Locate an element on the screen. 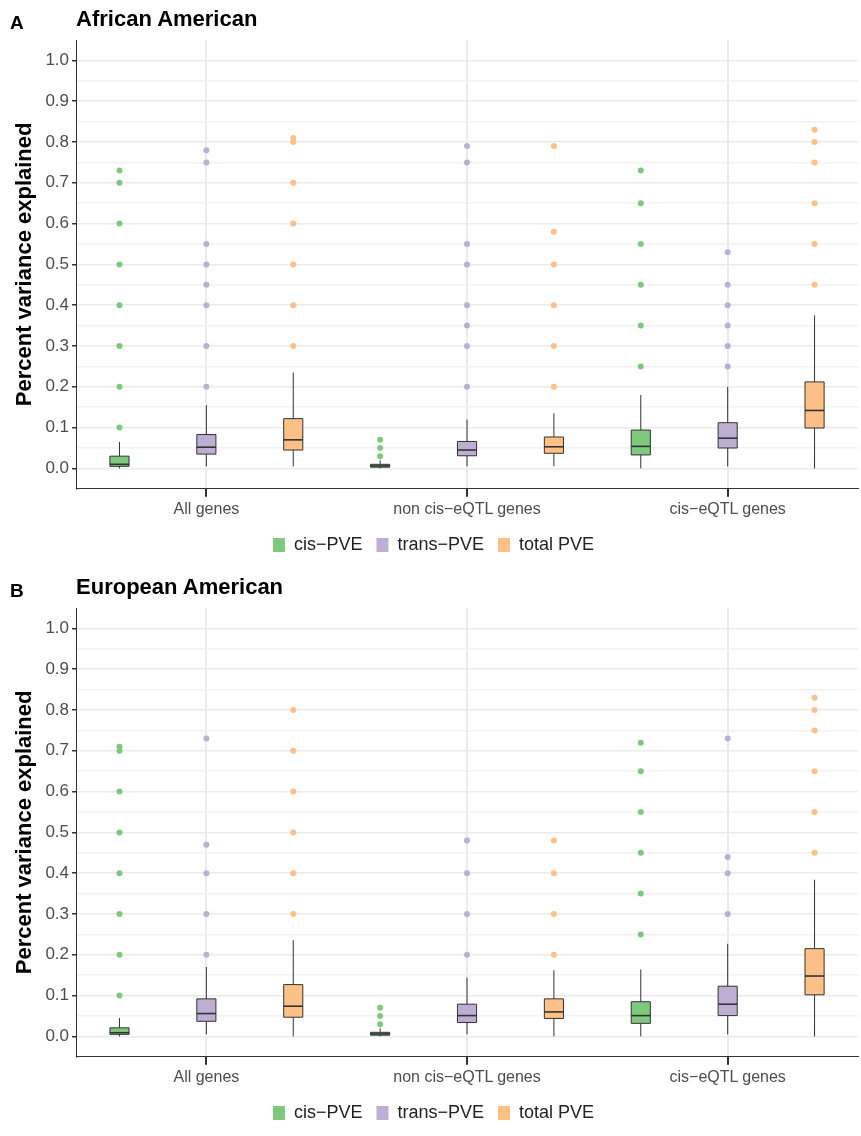  text: B is located at coordinates (17, 591).